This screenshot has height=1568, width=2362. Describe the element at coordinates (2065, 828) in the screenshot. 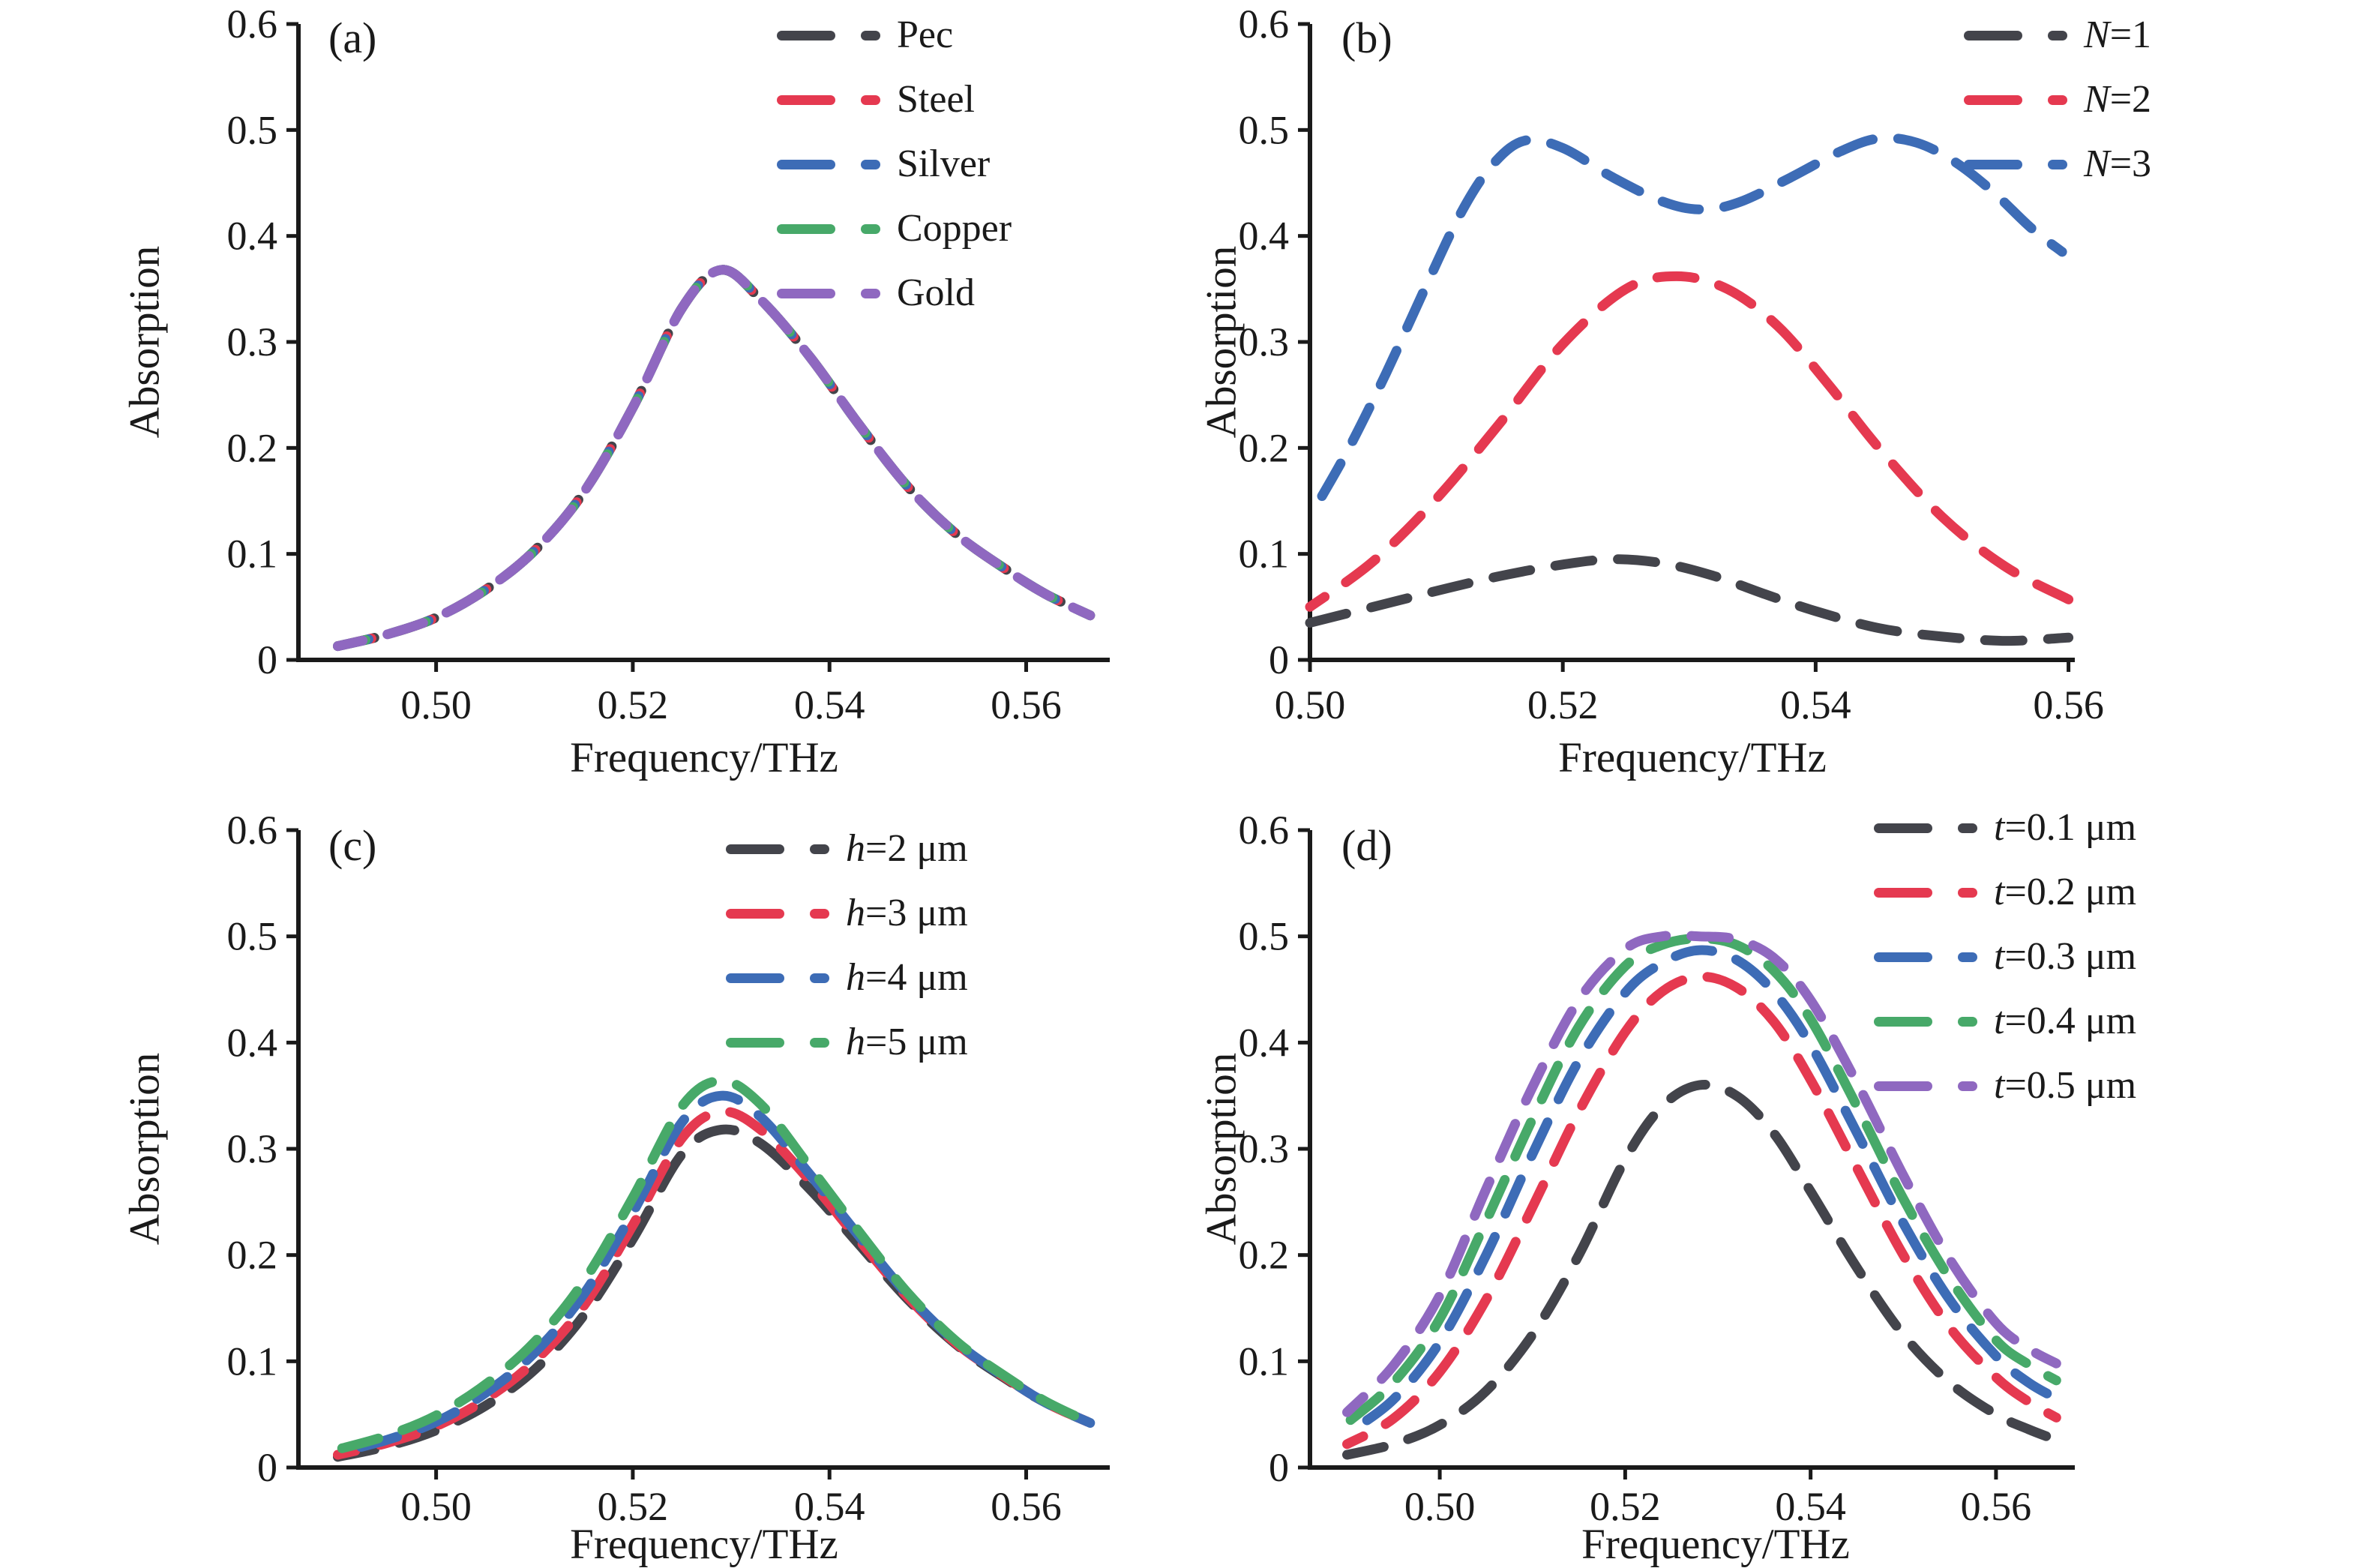

I see `legend-label: t=0.1 μm` at that location.